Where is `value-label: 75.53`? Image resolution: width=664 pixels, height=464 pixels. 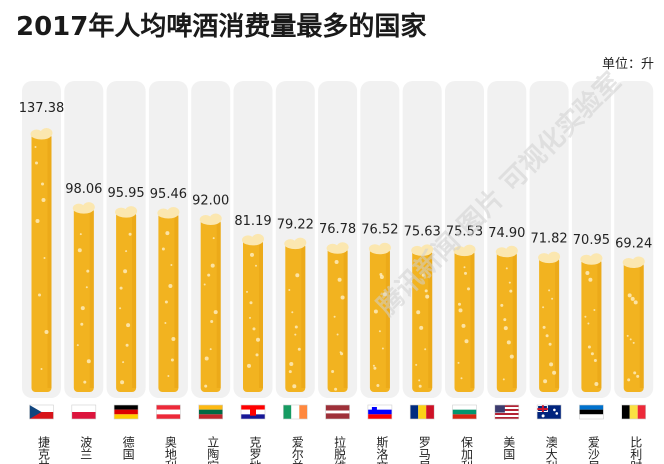 value-label: 75.53 is located at coordinates (464, 232).